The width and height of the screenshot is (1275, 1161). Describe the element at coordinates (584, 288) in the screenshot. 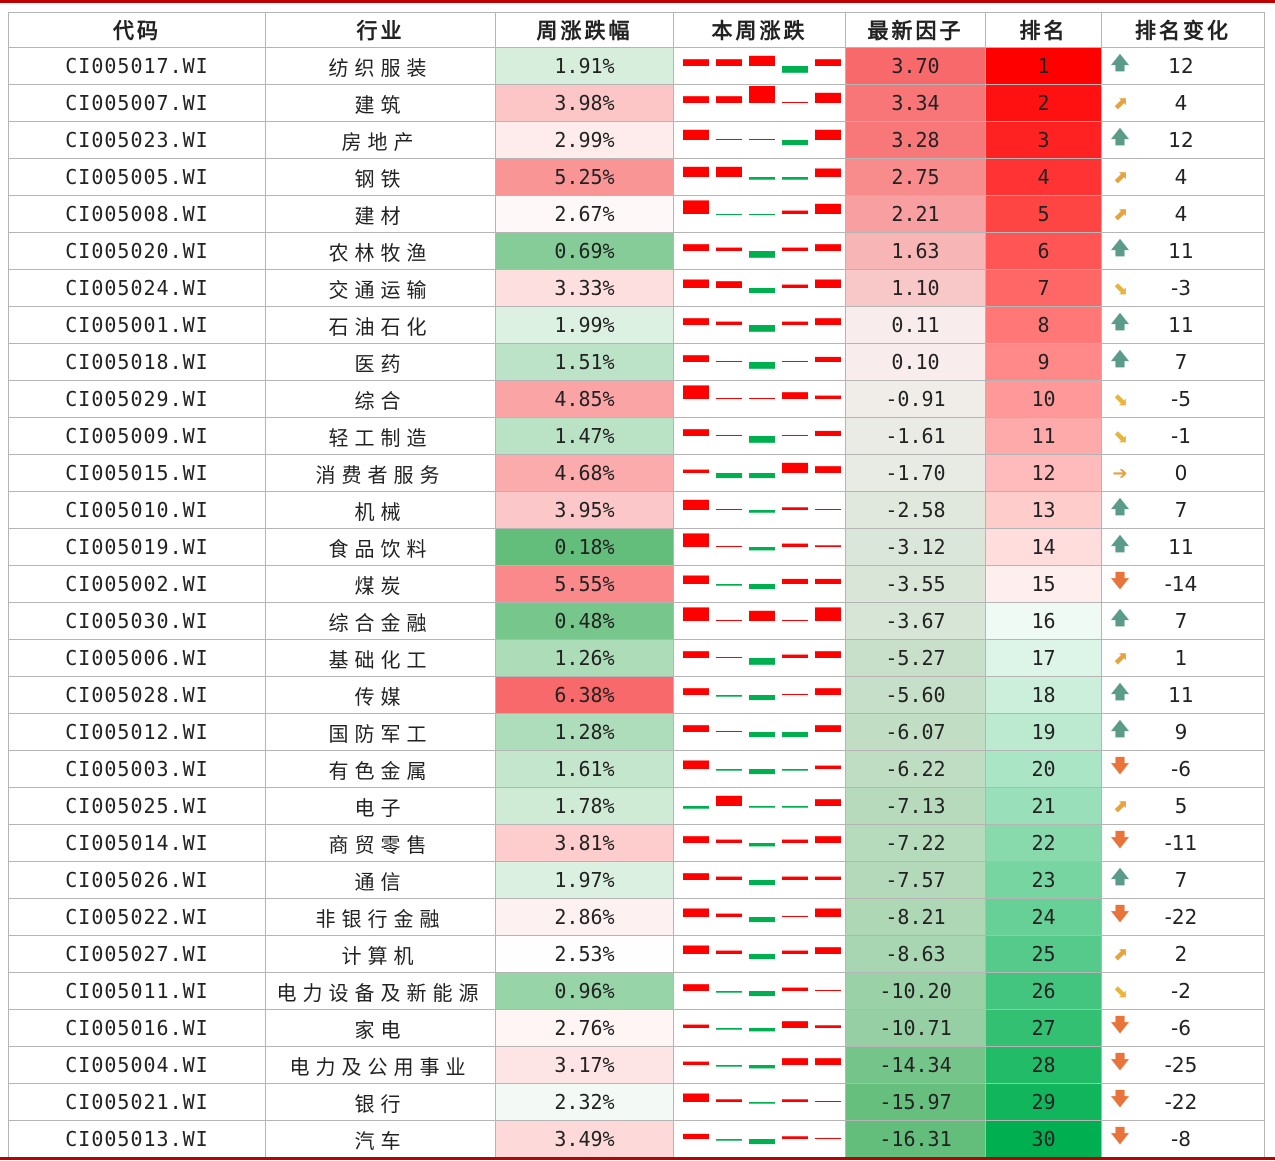

I see `weekly-change: 3.33%` at that location.